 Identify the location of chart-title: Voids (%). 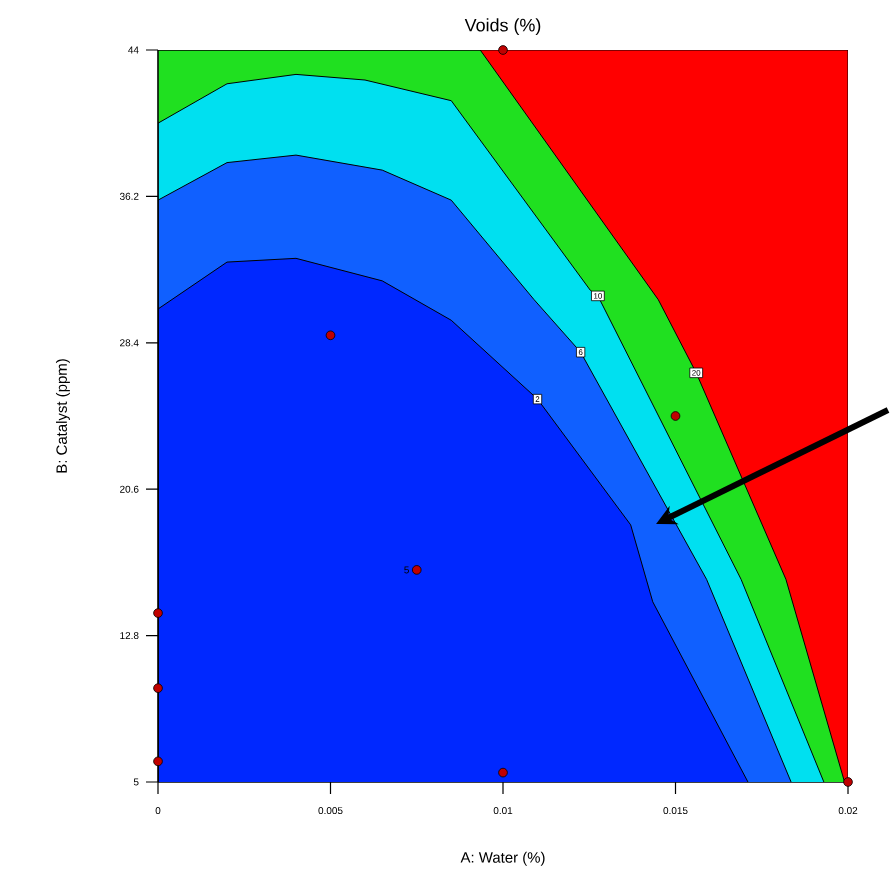
(502, 27).